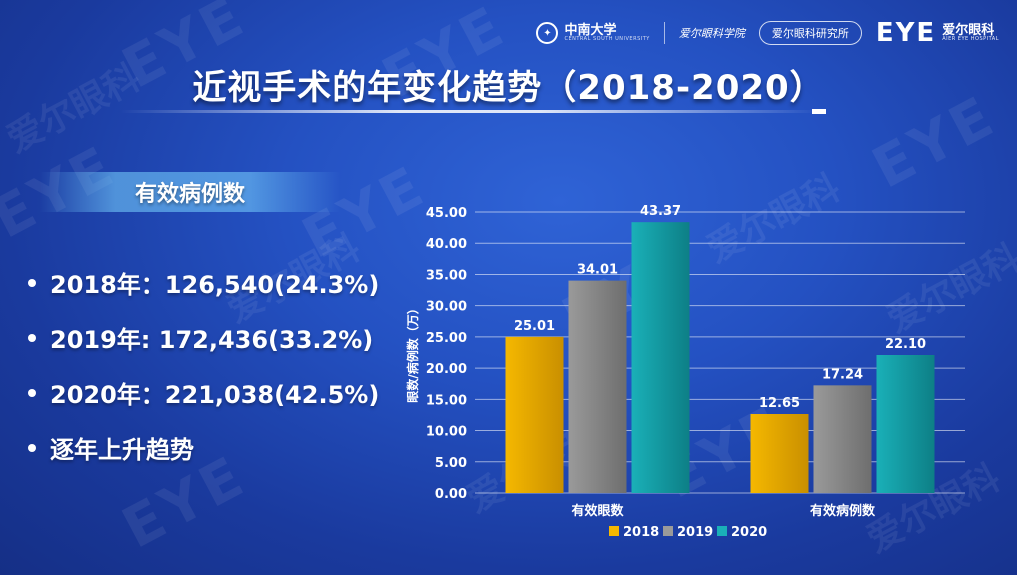 The height and width of the screenshot is (575, 1017). I want to click on legend-label: 2019, so click(695, 532).